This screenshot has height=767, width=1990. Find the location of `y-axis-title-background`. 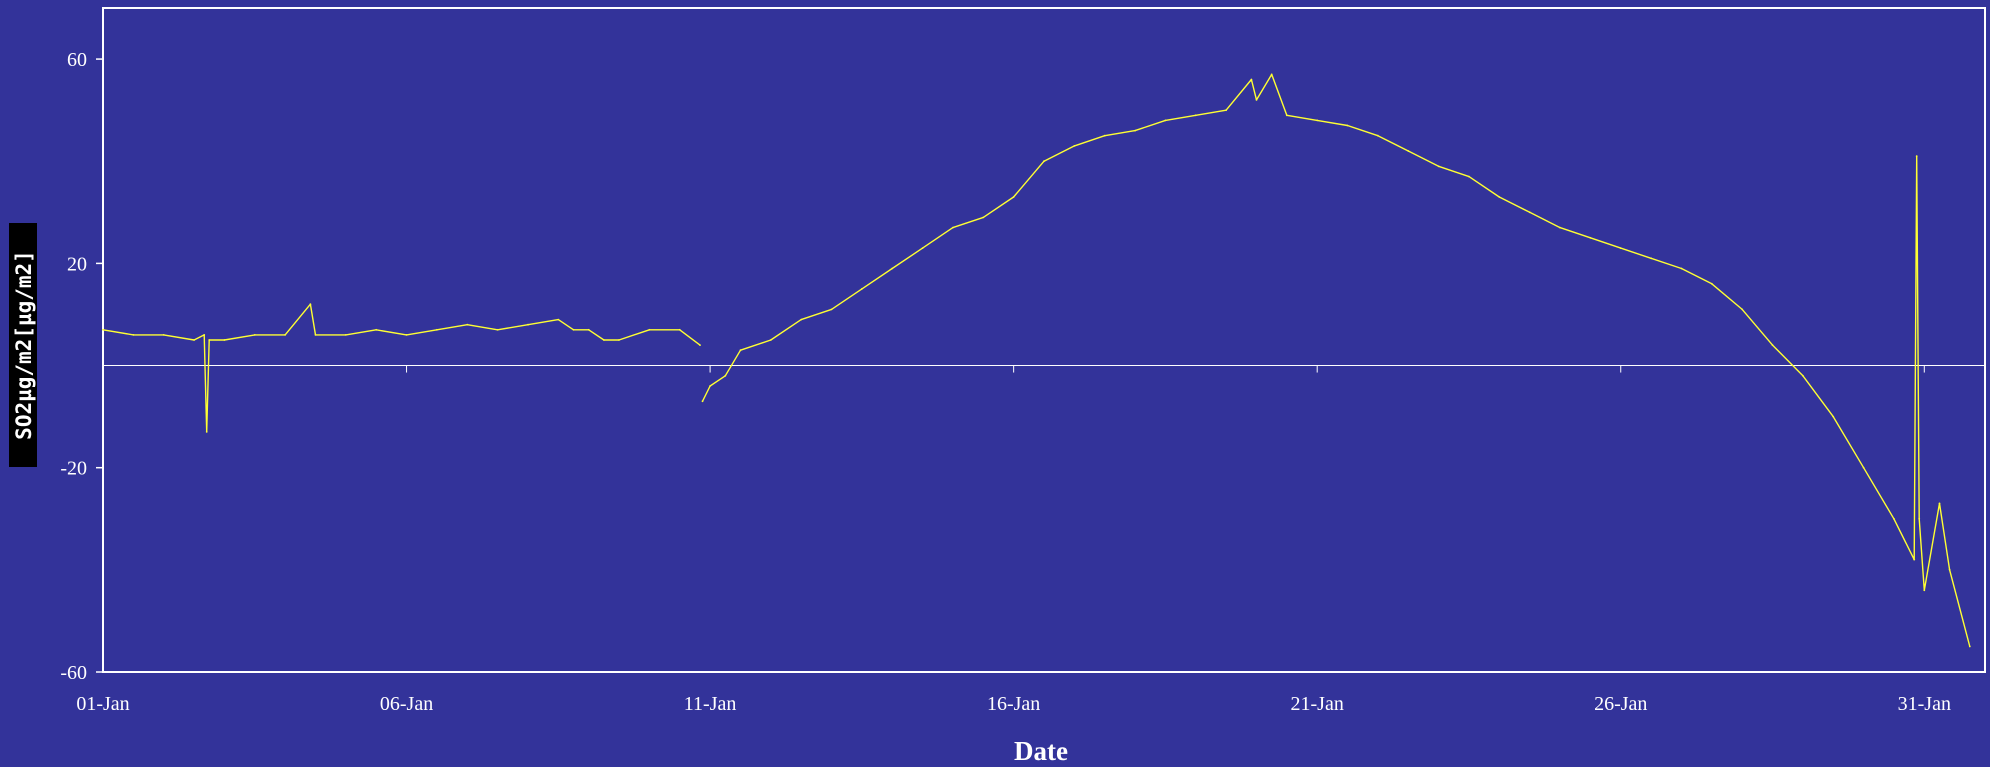

y-axis-title-background is located at coordinates (23, 345).